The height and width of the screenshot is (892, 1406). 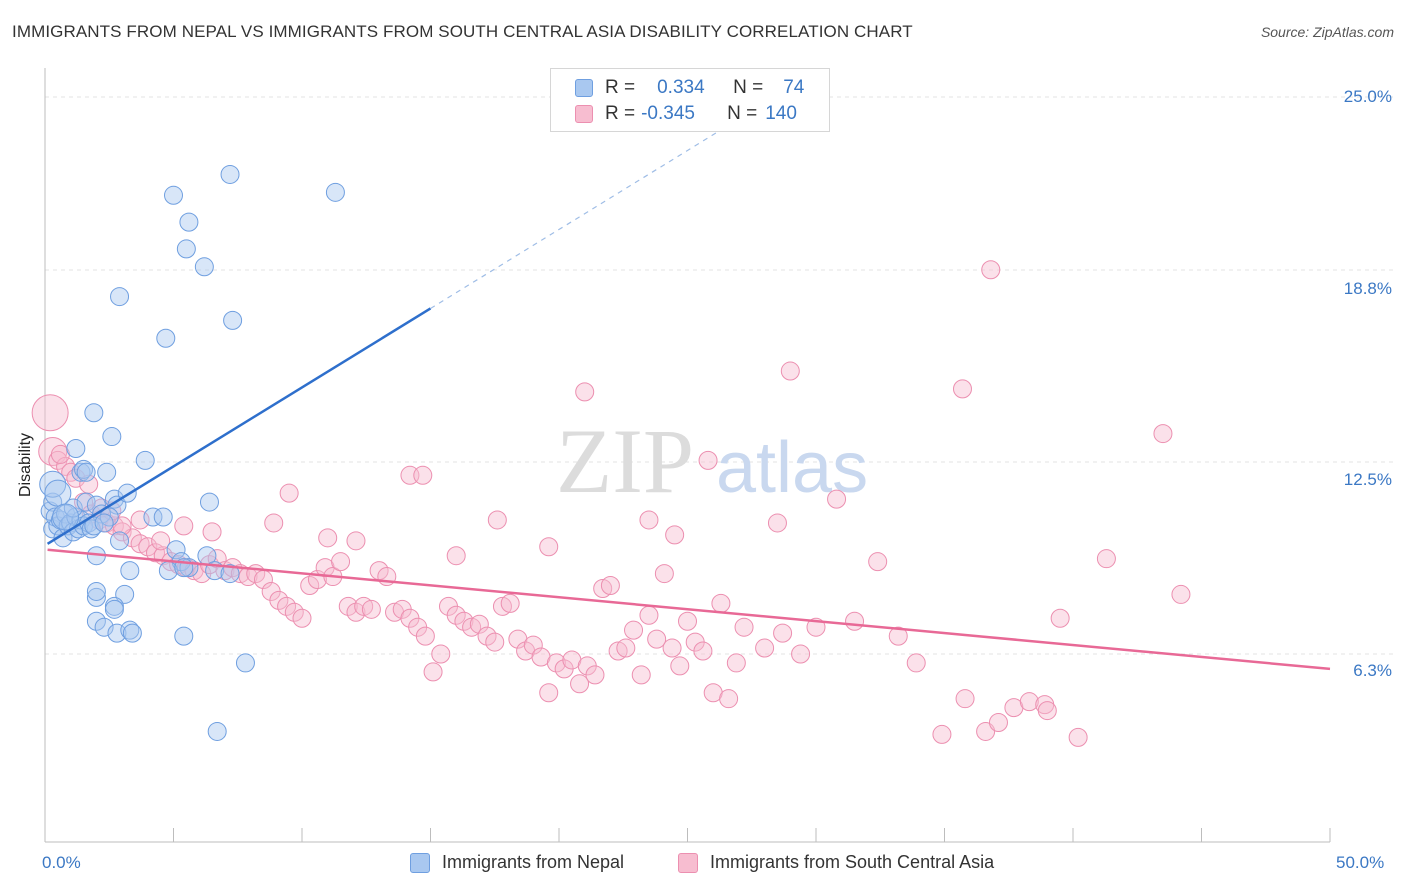 What do you see at coordinates (668, 113) in the screenshot?
I see `legend-r-value: -0.345` at bounding box center [668, 113].